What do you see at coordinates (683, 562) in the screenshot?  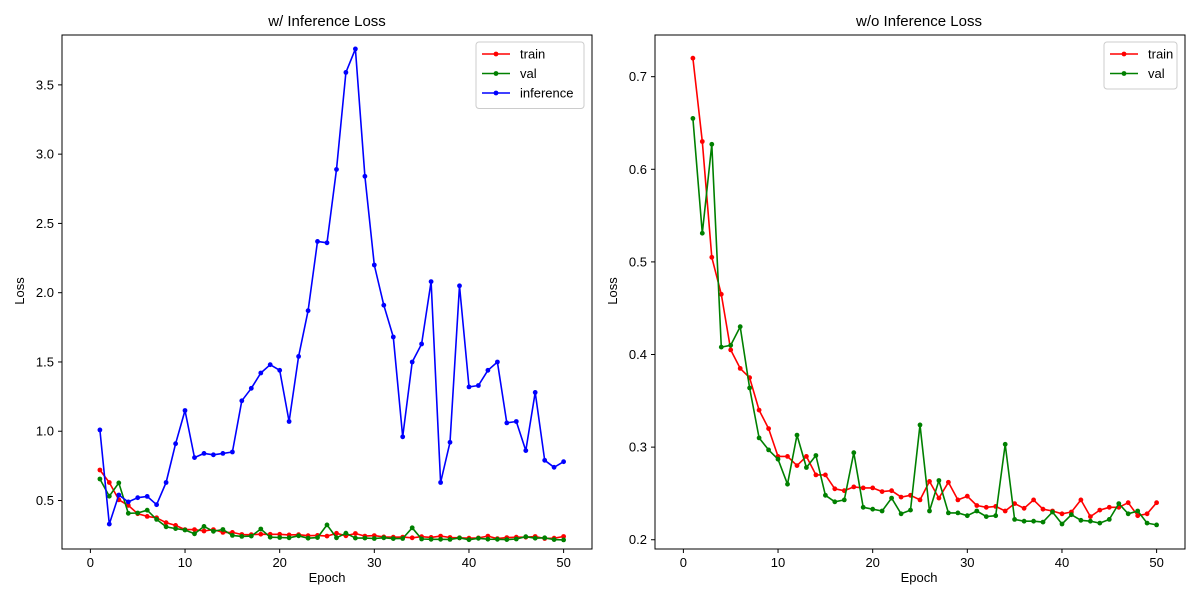 I see `right-x-tick-label: 0` at bounding box center [683, 562].